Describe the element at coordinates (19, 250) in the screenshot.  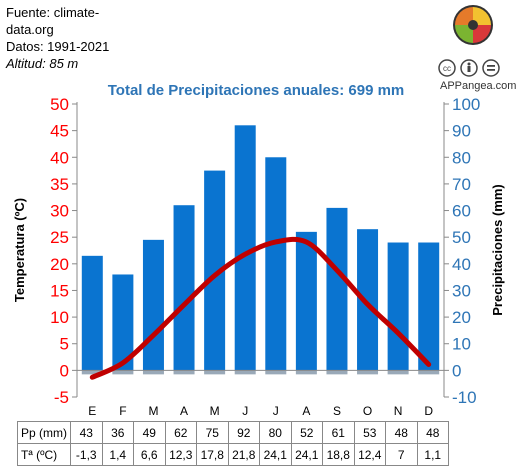
I see `y-left-axis-label: Temperatura (ºC)` at that location.